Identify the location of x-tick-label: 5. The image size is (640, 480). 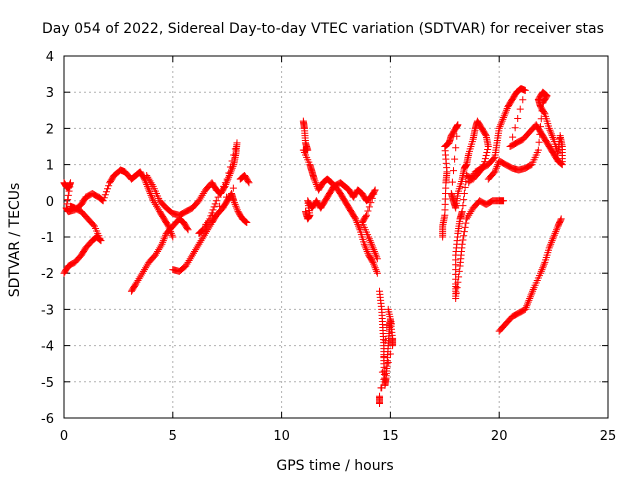
(173, 436).